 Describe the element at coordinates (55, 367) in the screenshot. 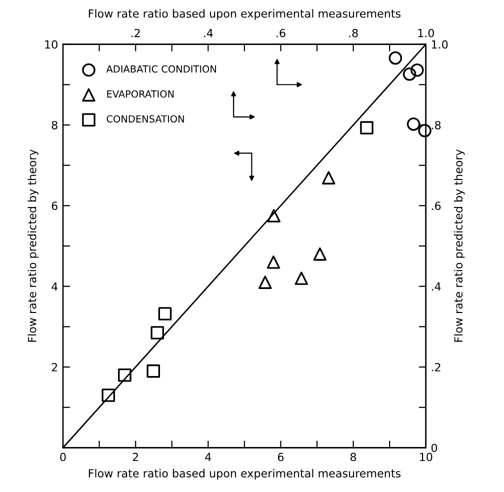

I see `y-tick-label: 2` at that location.